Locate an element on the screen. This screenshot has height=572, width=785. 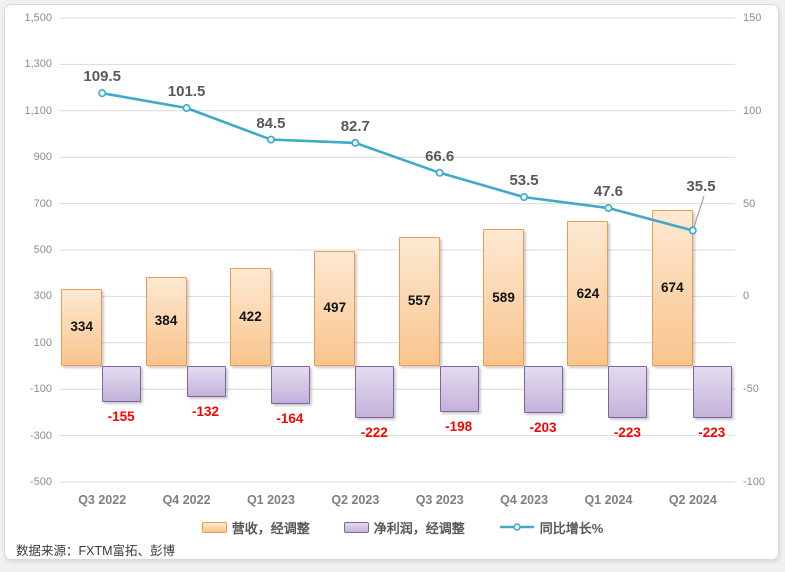
legend-item-netprofit: 净利润，经调整 is located at coordinates (404, 527).